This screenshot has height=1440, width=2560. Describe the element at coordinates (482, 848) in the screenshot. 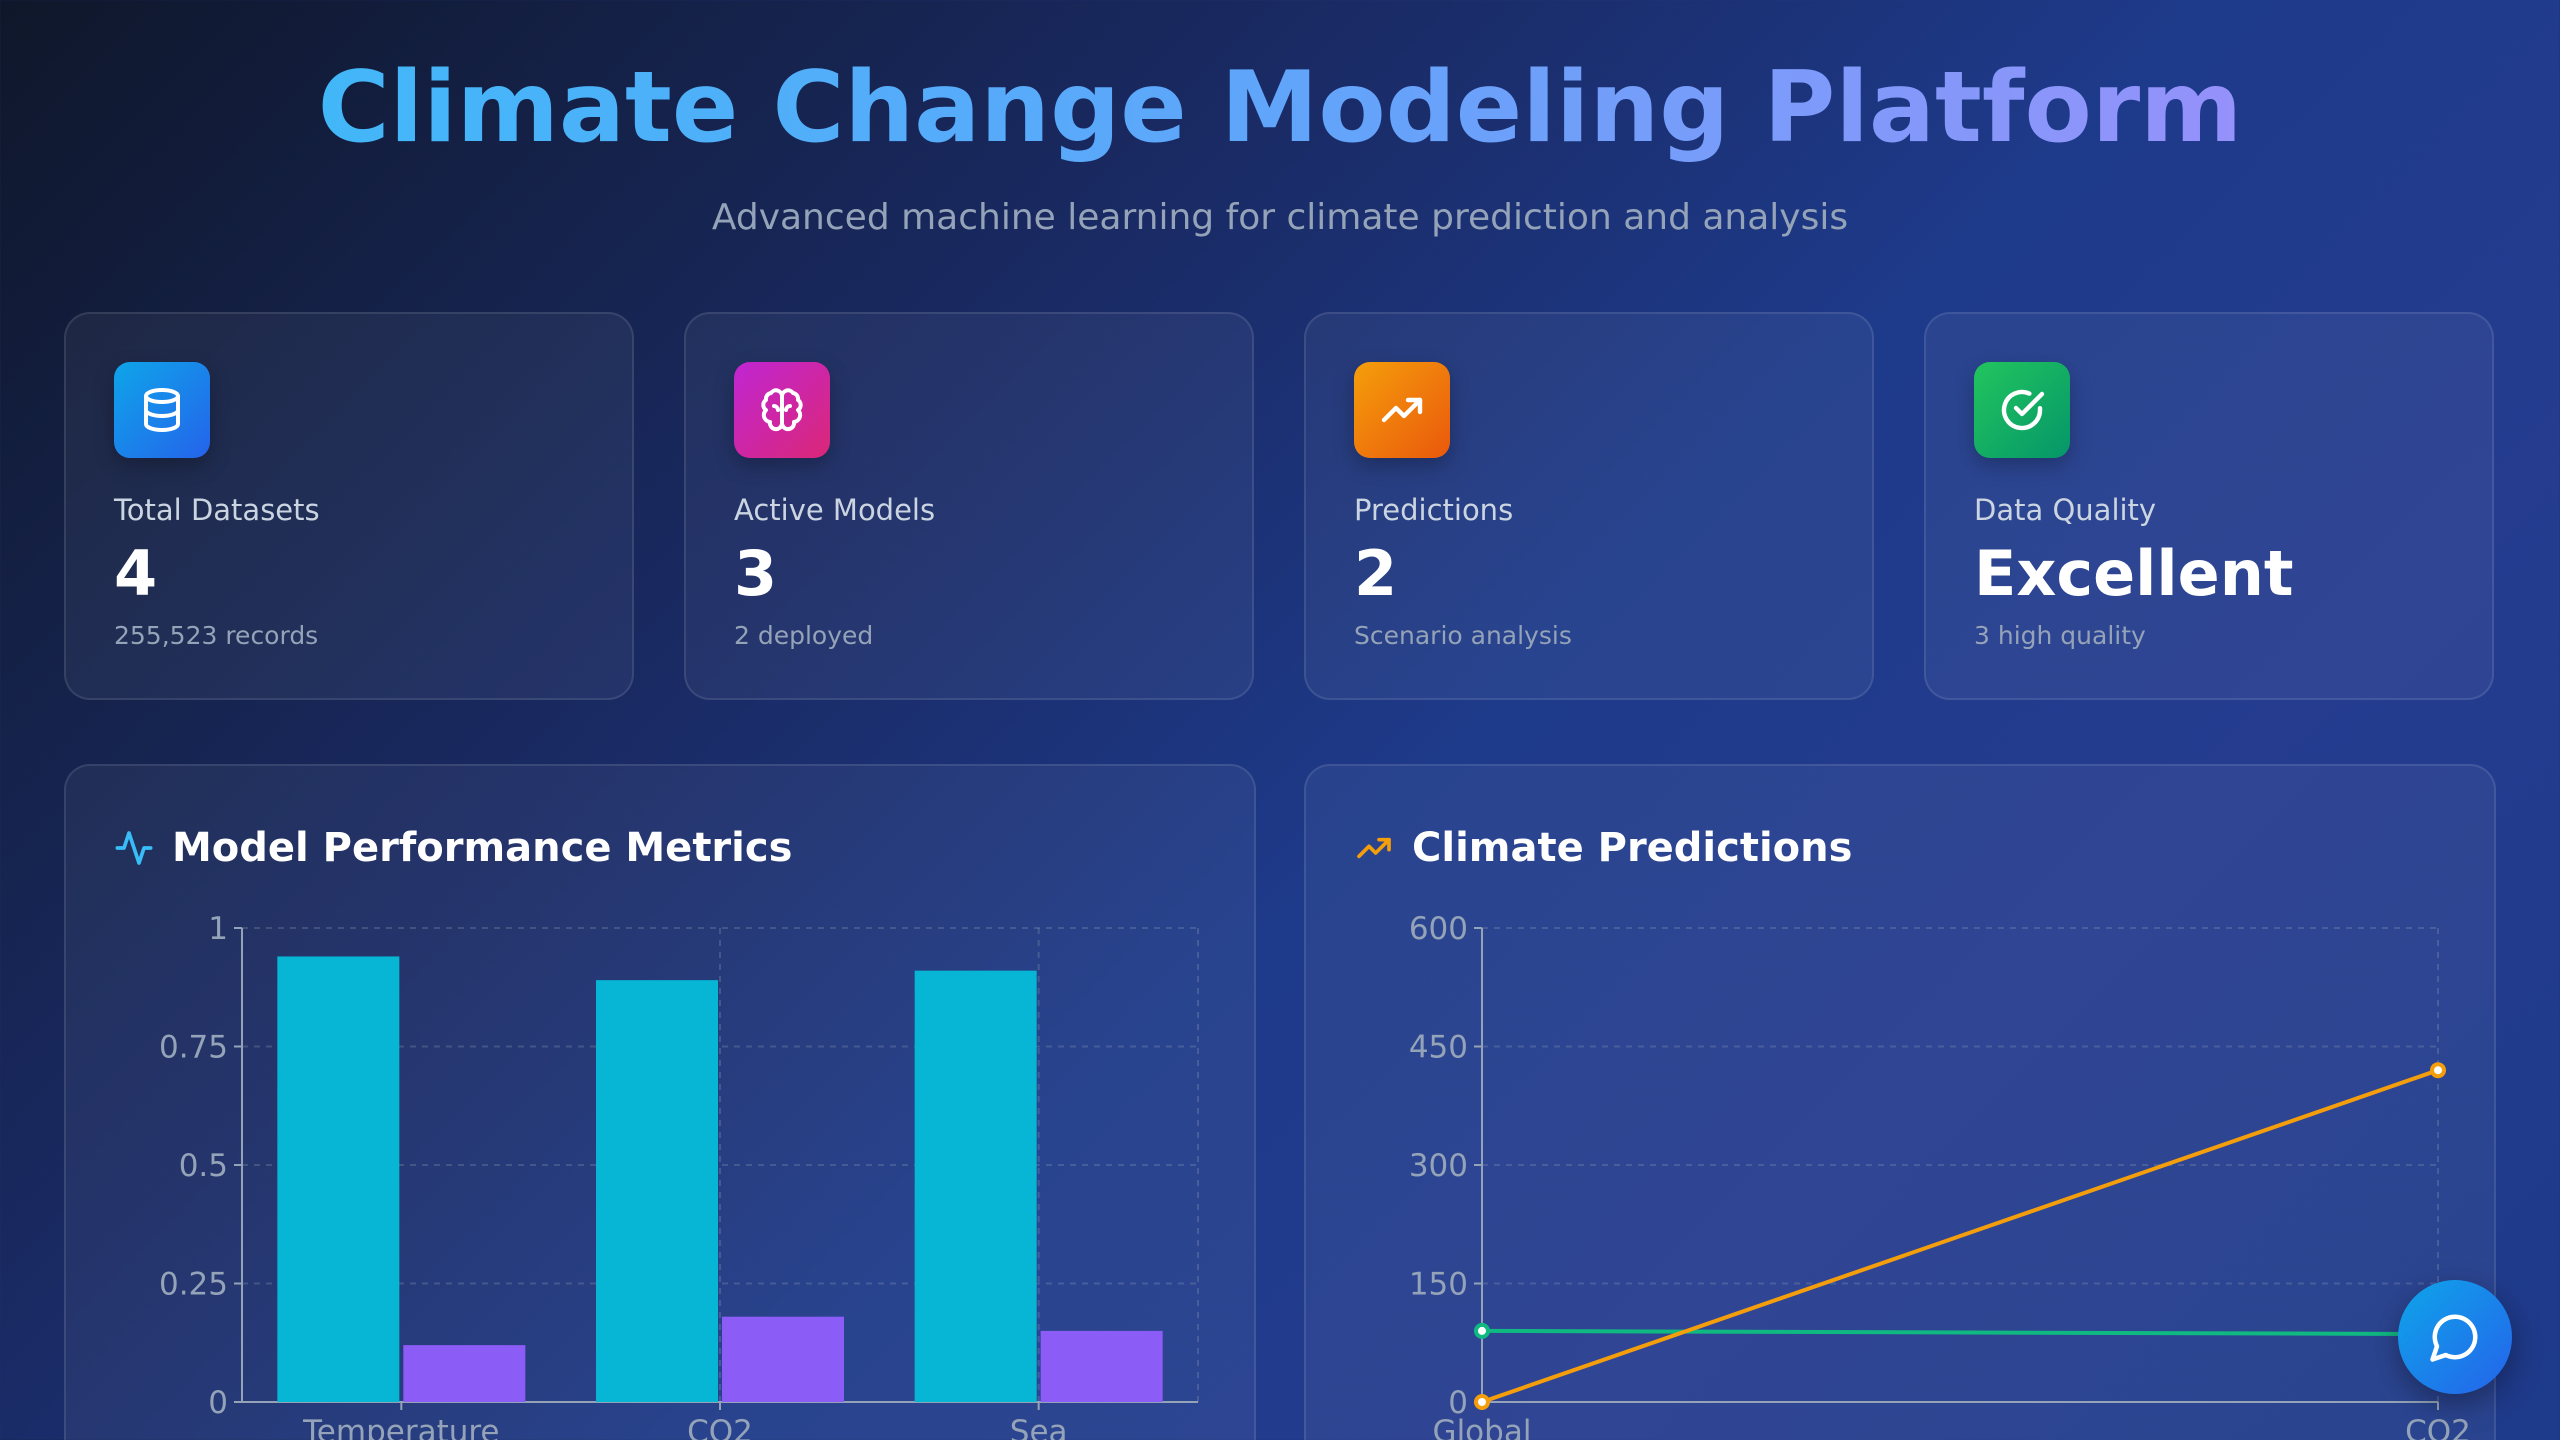

I see `panel-title: Model Performance Metrics` at that location.